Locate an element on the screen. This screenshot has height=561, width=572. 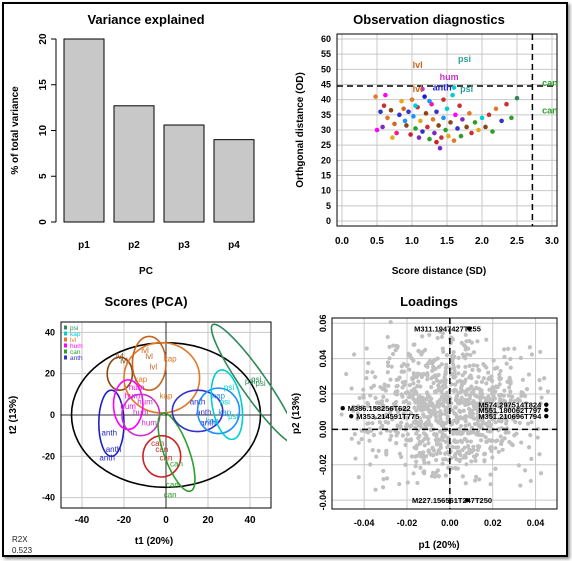
legend-swatch is located at coordinates (65, 333).